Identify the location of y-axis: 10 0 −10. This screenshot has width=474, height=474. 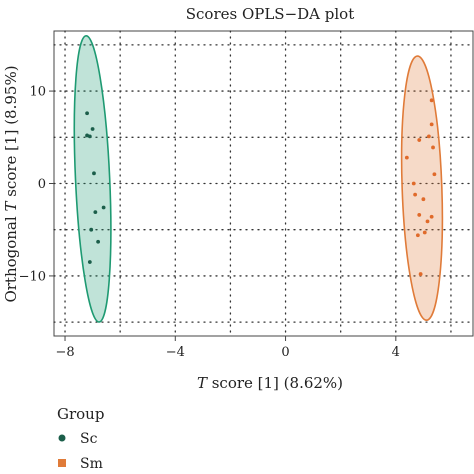
(36, 184).